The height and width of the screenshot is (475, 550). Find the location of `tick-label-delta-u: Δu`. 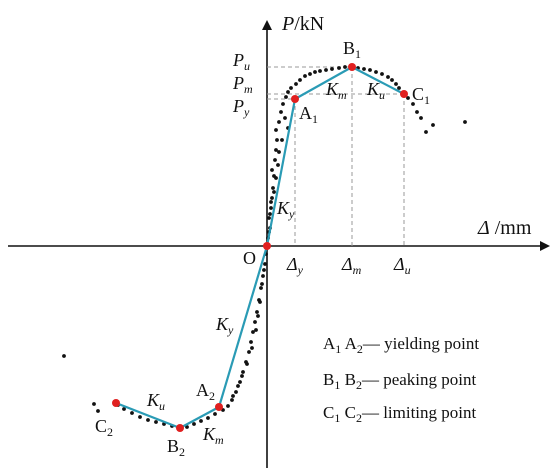

tick-label-delta-u: Δu is located at coordinates (402, 265).